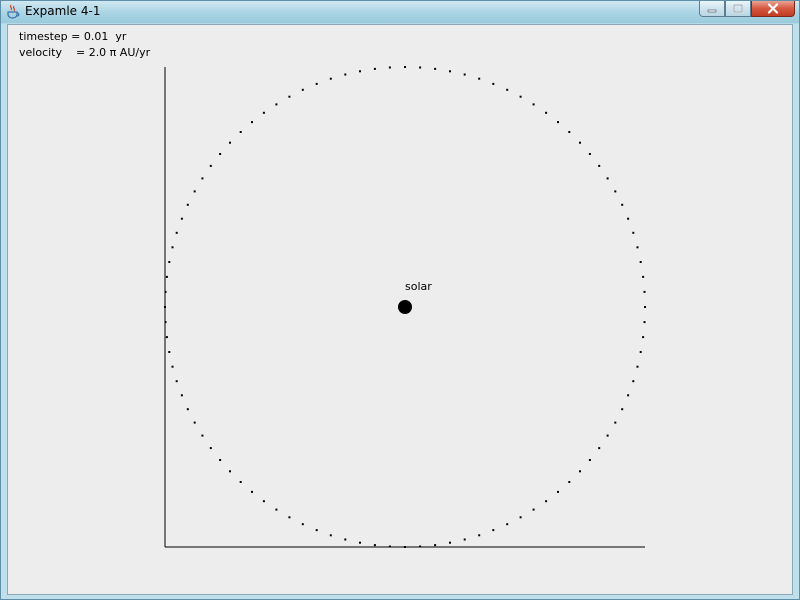 The image size is (800, 600). I want to click on velocity-label: velocity = 2.0 π AU/yr, so click(85, 52).